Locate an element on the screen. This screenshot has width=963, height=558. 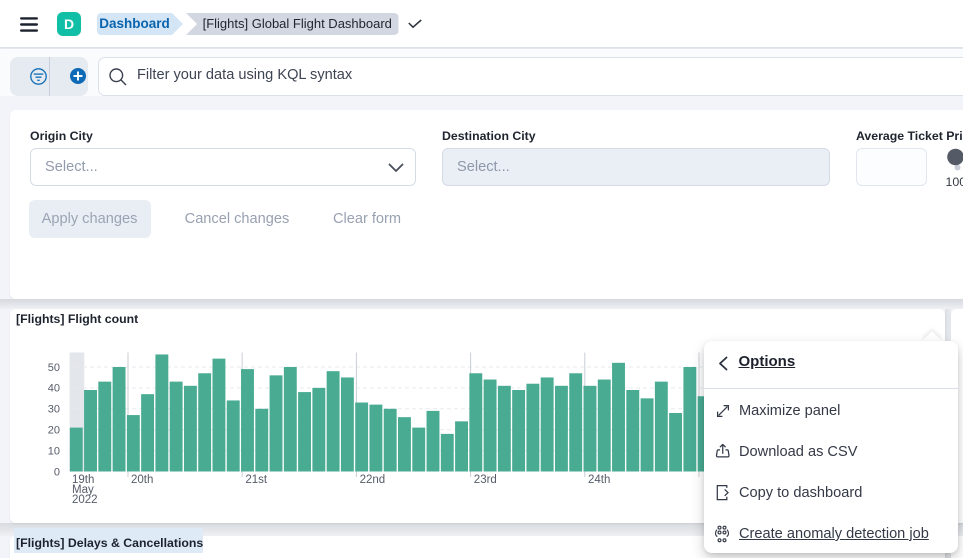
svg-text: 20 is located at coordinates (54, 431).